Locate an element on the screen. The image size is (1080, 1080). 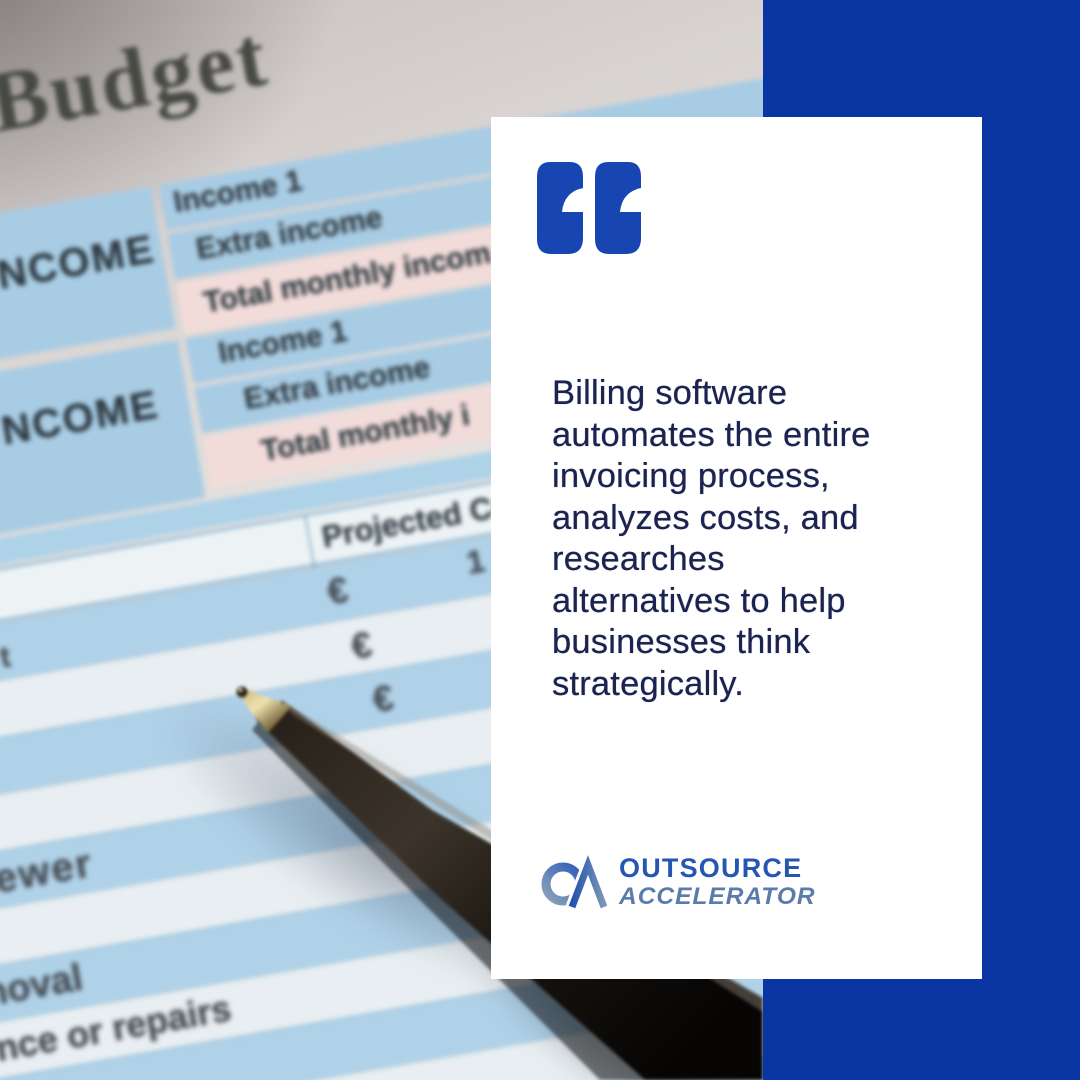
quote-icon is located at coordinates (589, 208).